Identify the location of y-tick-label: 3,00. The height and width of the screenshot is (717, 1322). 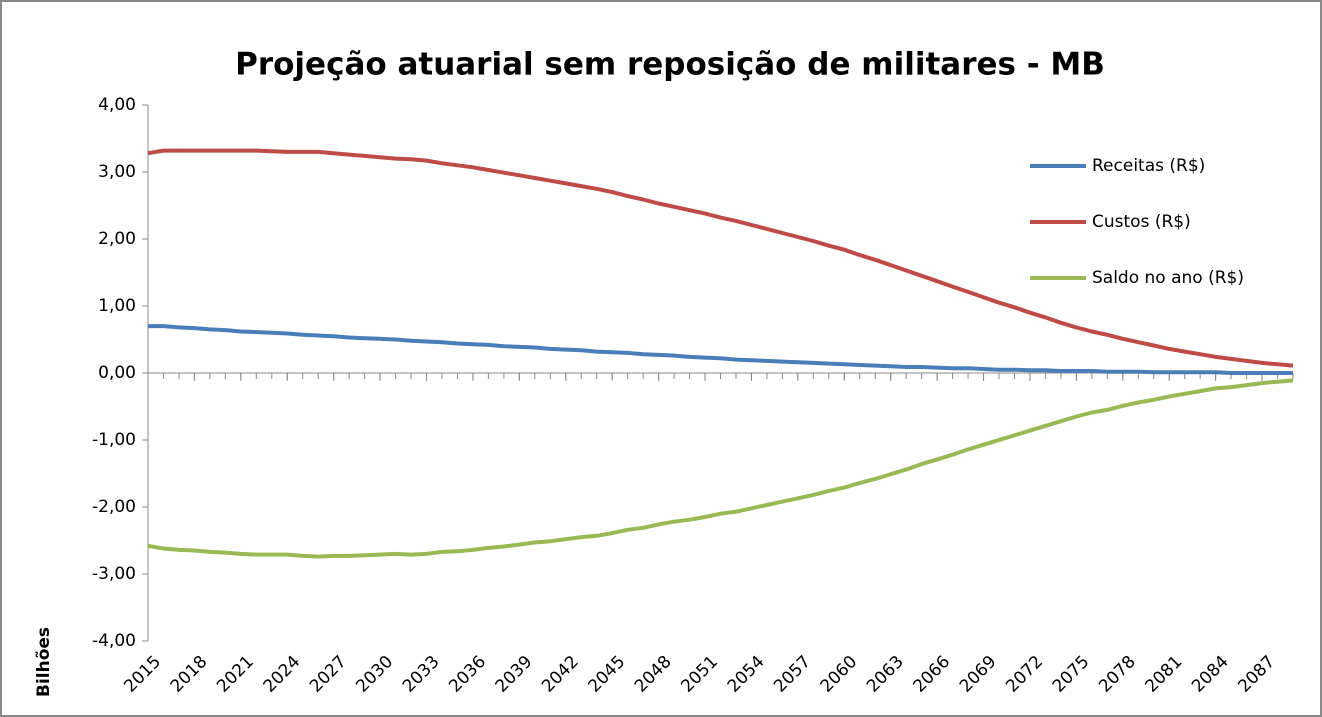
(117, 172).